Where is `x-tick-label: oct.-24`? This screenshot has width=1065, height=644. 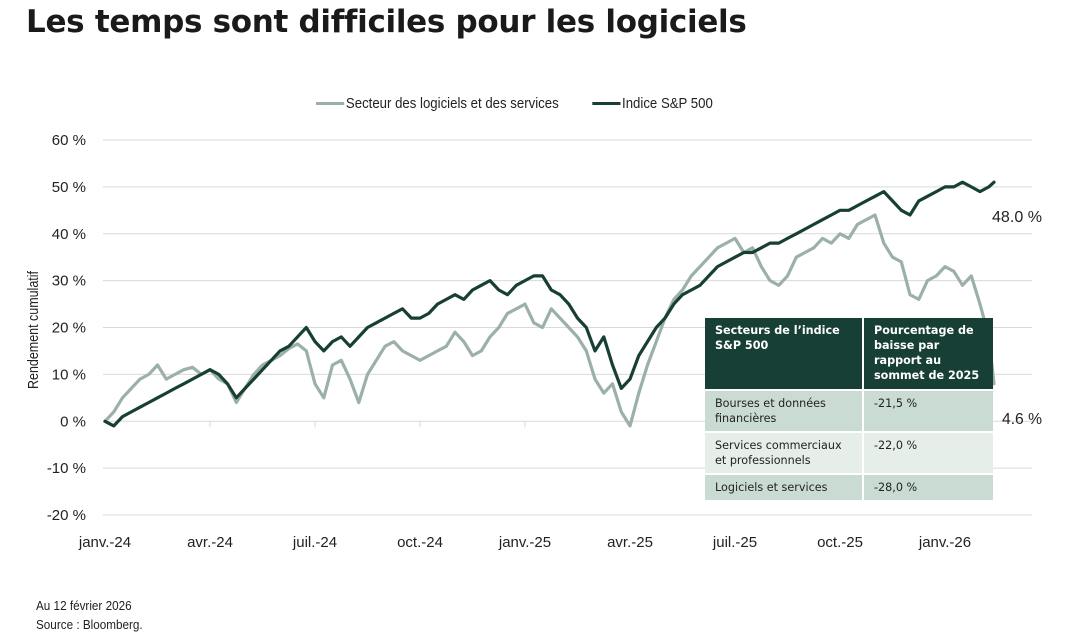 x-tick-label: oct.-24 is located at coordinates (420, 542).